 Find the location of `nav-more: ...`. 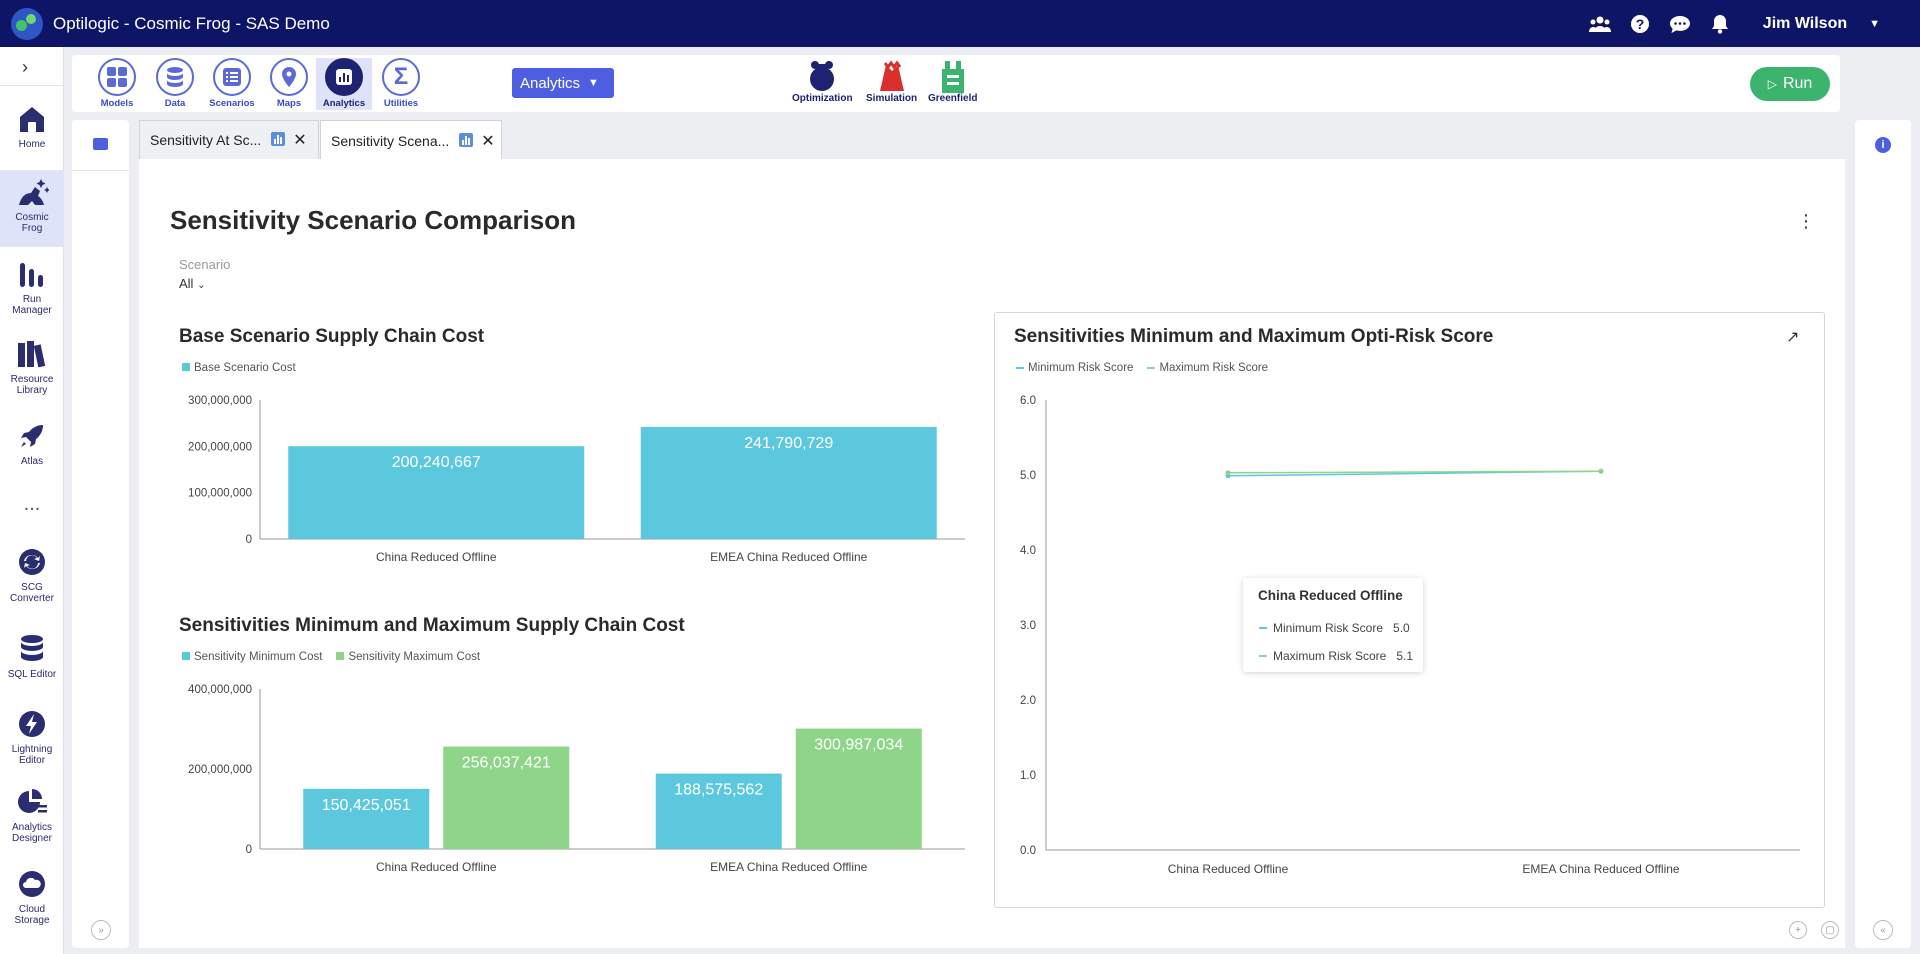

nav-more: ... is located at coordinates (32, 504).